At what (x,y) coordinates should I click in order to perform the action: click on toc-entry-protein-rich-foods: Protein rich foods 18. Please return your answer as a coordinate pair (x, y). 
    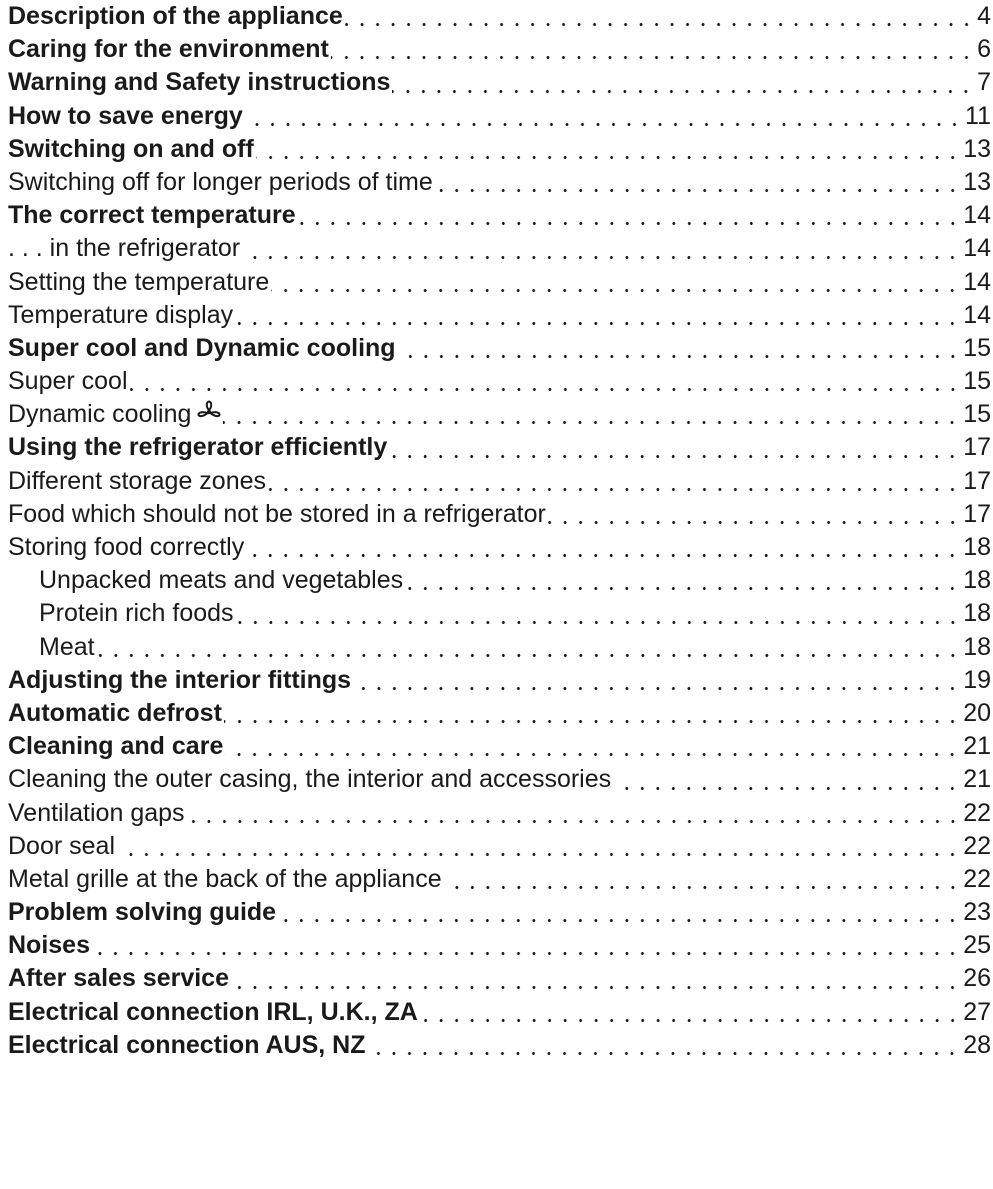
    Looking at the image, I should click on (499, 614).